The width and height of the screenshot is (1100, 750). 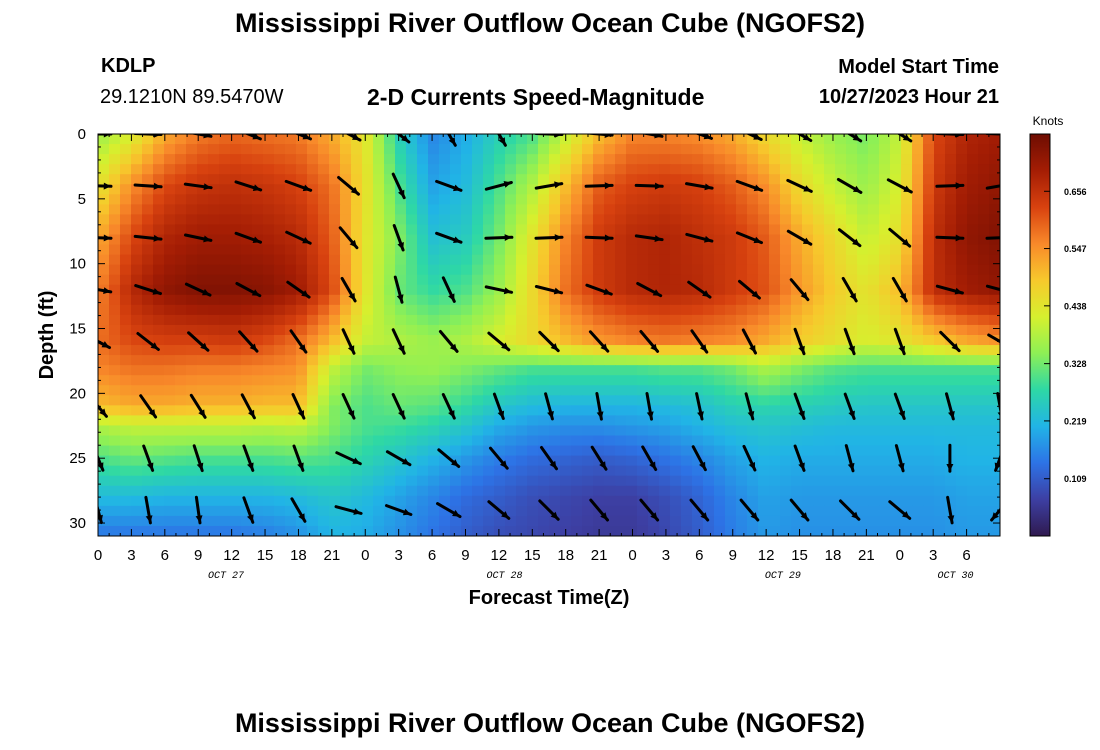 I want to click on date-label: OCT 29, so click(x=783, y=576).